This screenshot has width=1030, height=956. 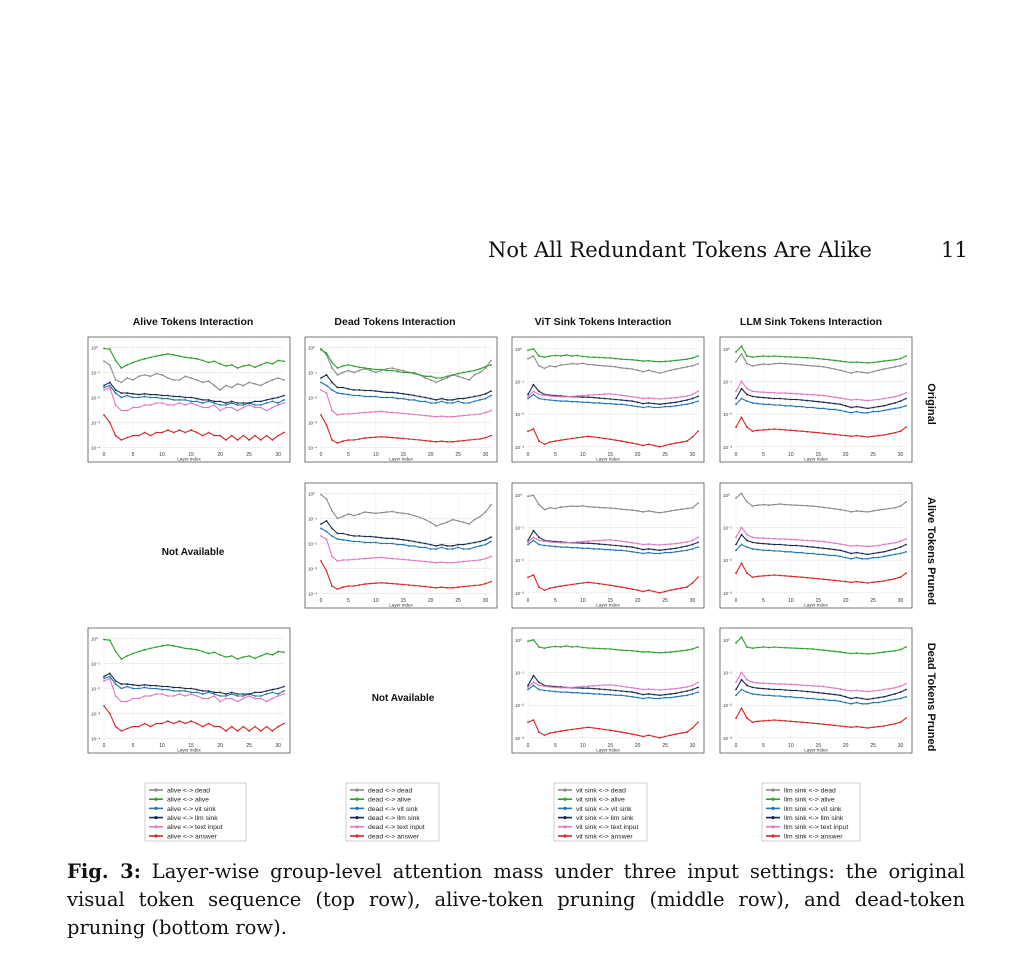 What do you see at coordinates (392, 812) in the screenshot?
I see `legend-box` at bounding box center [392, 812].